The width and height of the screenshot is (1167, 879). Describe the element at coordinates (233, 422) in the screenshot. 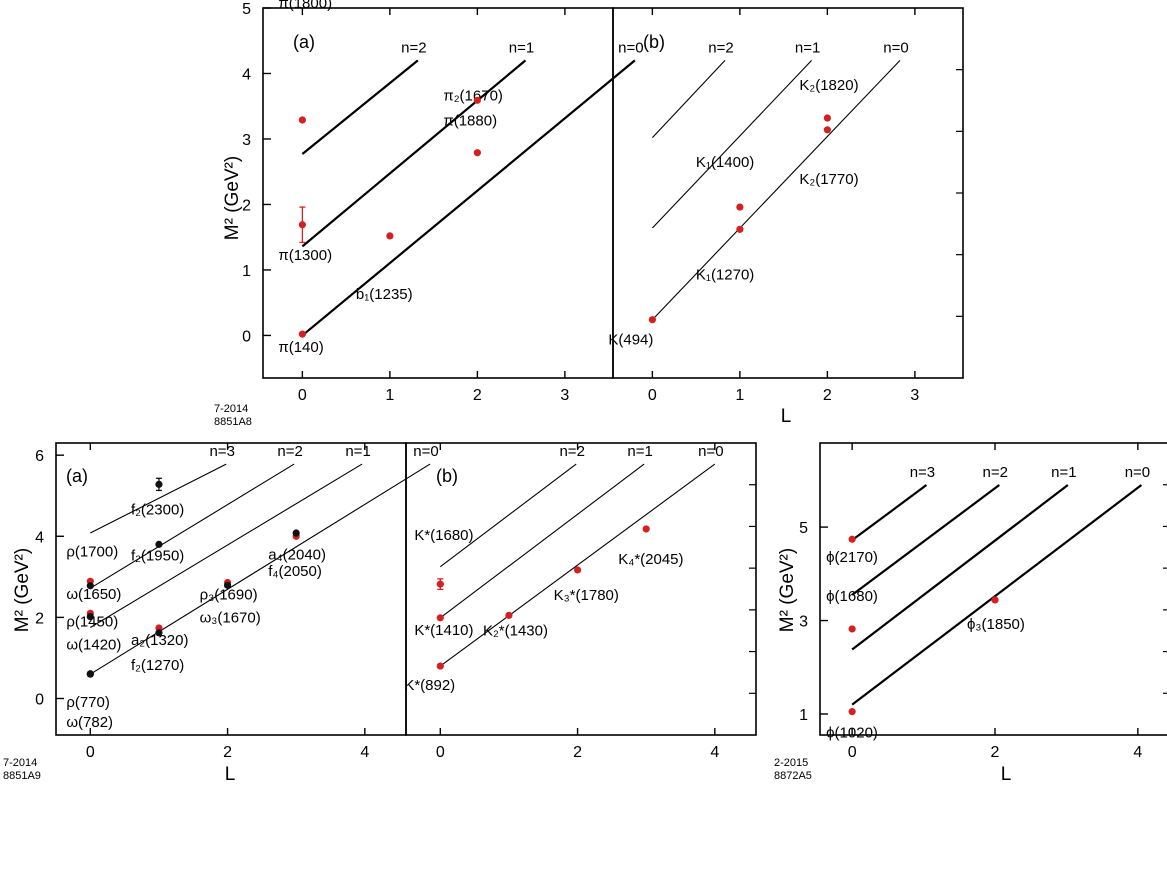

I see `top-figure-code: 8851A8` at that location.